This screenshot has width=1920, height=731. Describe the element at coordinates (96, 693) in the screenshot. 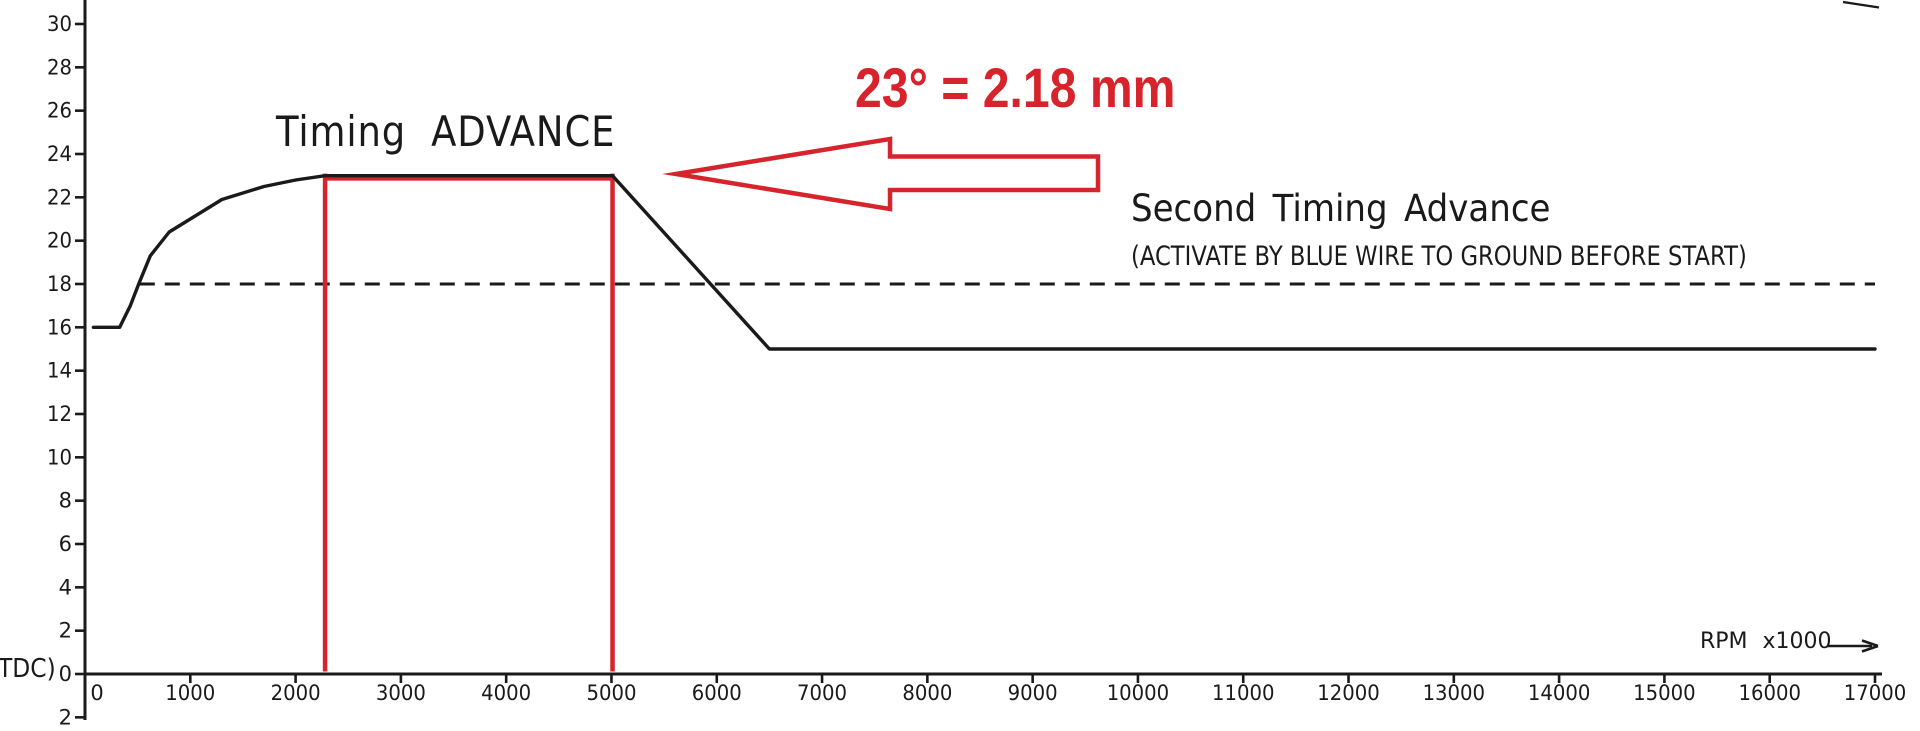

I see `x-tick-label: 0` at that location.